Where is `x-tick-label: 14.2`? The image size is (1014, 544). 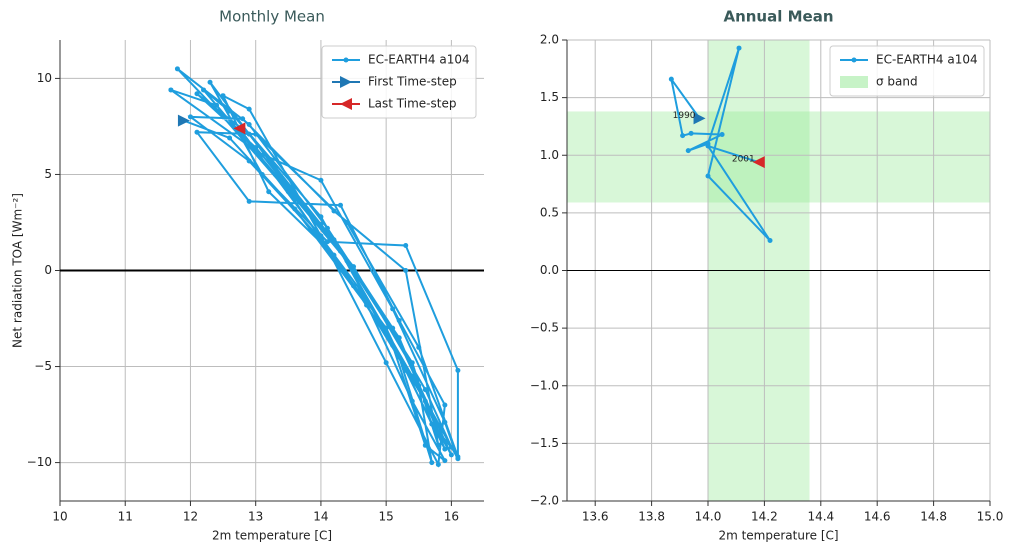
x-tick-label: 14.2 is located at coordinates (764, 517).